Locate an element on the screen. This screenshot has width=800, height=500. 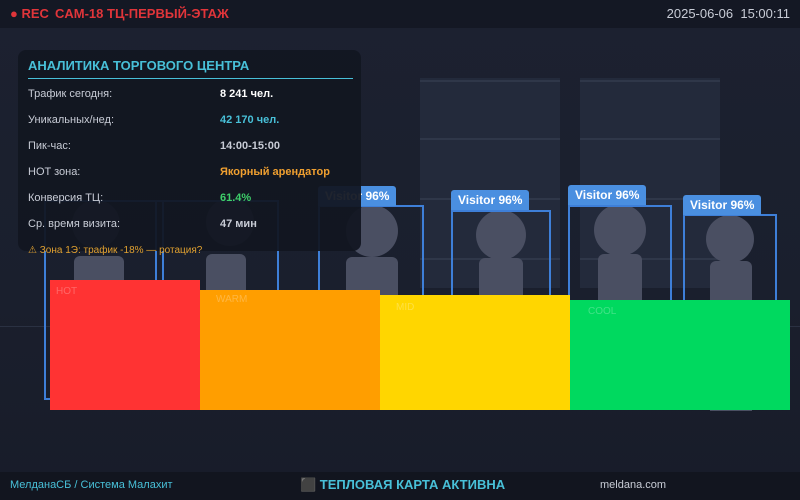
heatmap-zone-label: MID is located at coordinates (405, 307).